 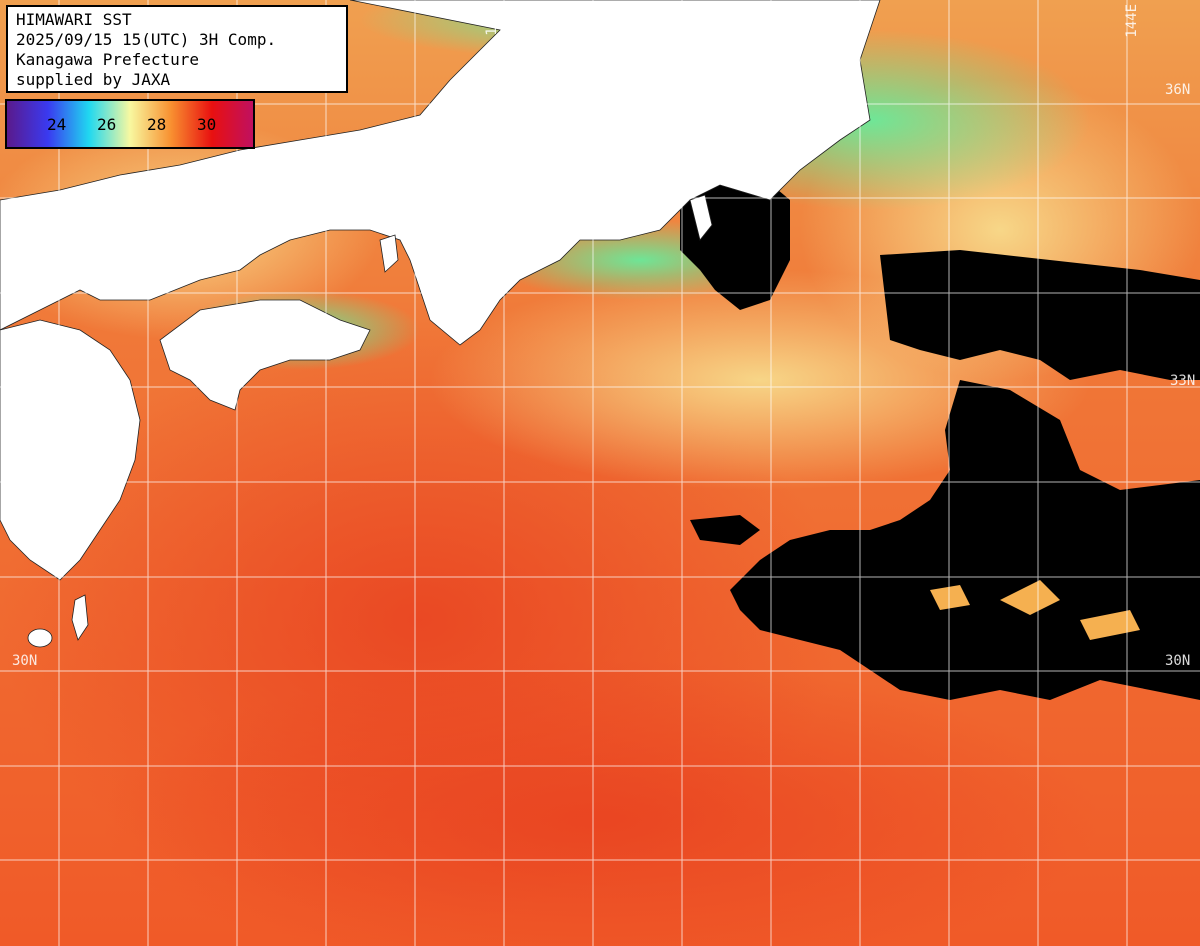 I want to click on temperature-scale: 24 26 28 30, so click(x=130, y=124).